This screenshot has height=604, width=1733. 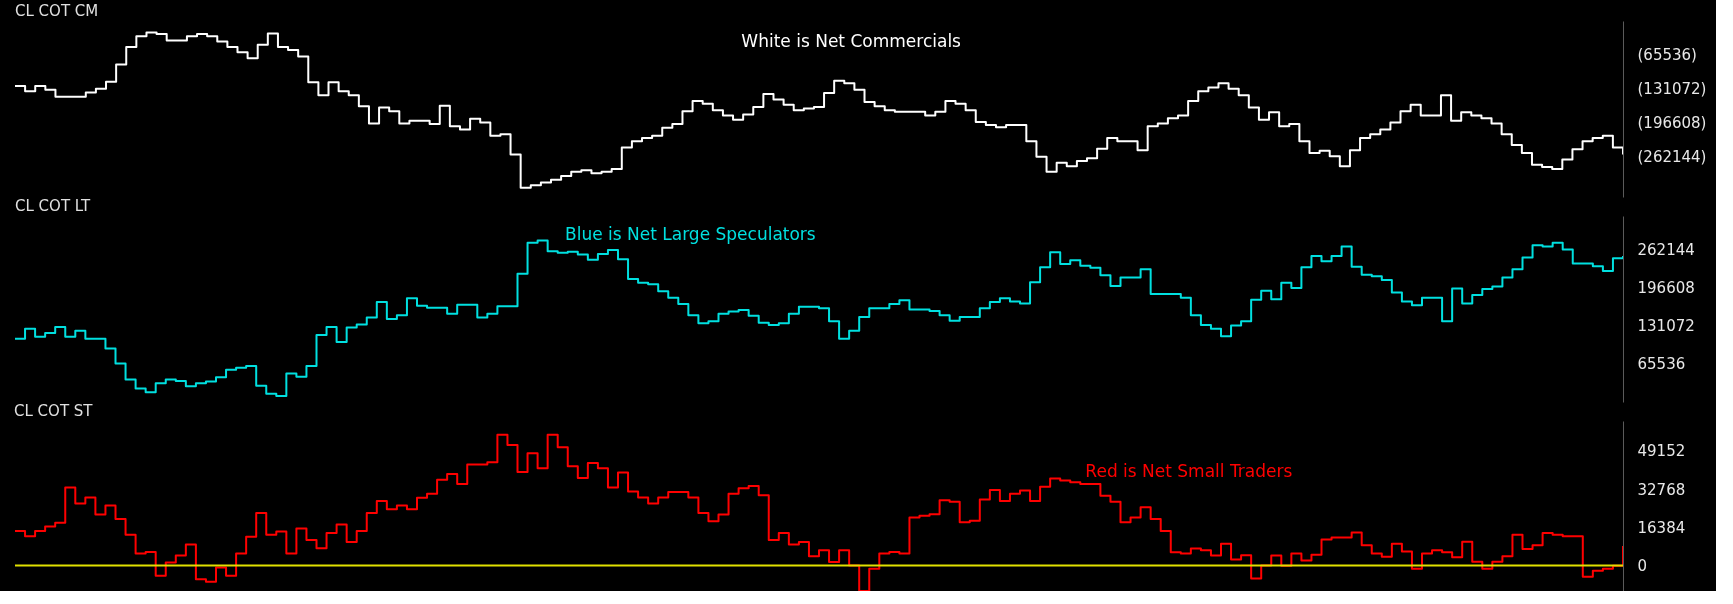 I want to click on y-tick-label: (262144), so click(x=1672, y=157).